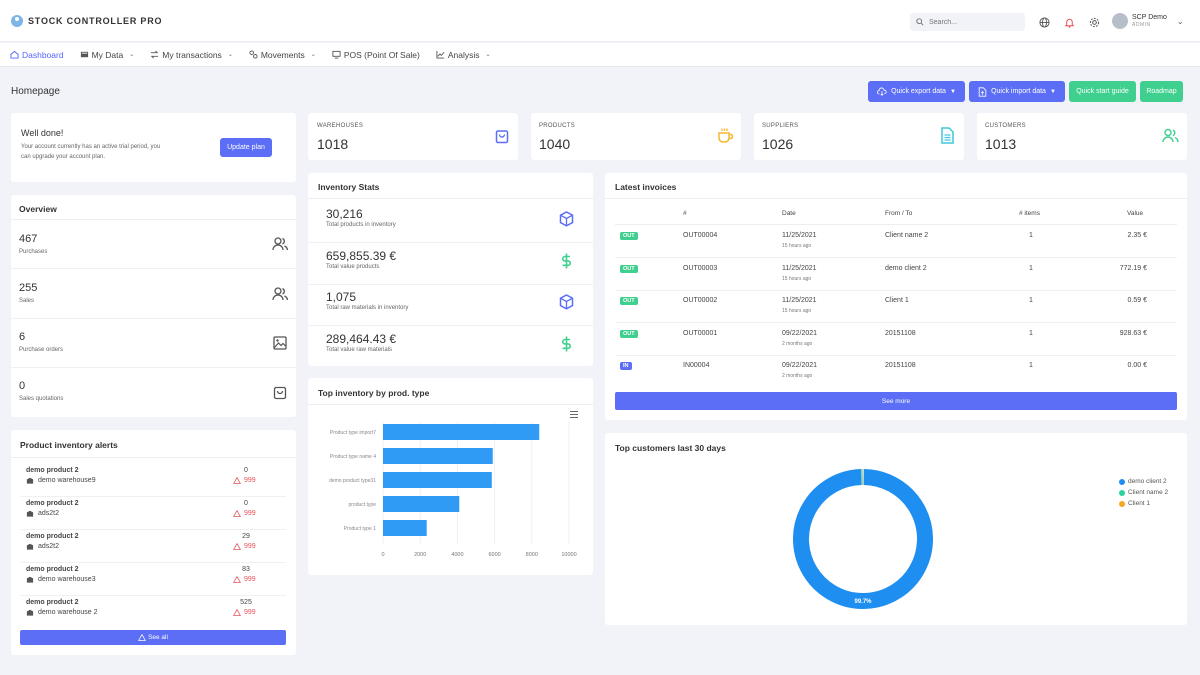 This screenshot has height=675, width=1200. I want to click on overview-value: 467, so click(28, 239).